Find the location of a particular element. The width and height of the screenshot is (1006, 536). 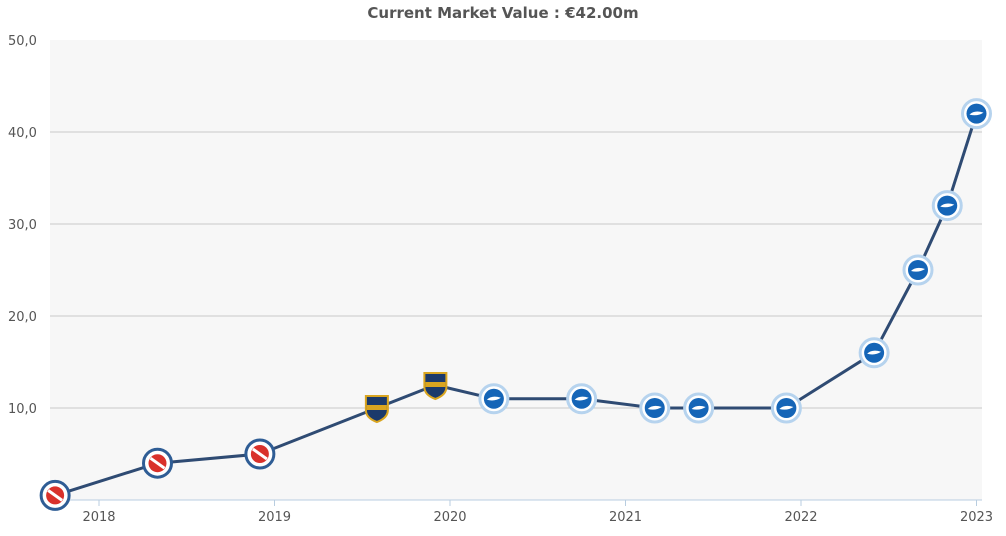

y-tick-label: 40,0 is located at coordinates (22, 133).